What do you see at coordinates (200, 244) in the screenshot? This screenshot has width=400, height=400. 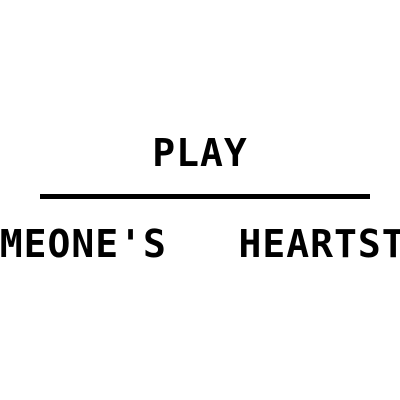 I see `bottom-words: SOMEONE'S HEARTSTRINGS` at bounding box center [200, 244].